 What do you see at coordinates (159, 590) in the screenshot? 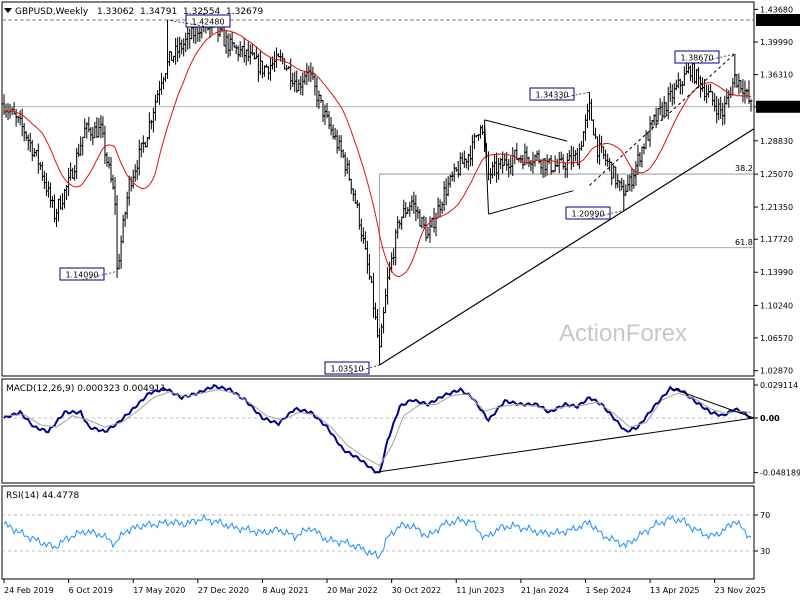
I see `x-tick-label: 17 May 2020` at bounding box center [159, 590].